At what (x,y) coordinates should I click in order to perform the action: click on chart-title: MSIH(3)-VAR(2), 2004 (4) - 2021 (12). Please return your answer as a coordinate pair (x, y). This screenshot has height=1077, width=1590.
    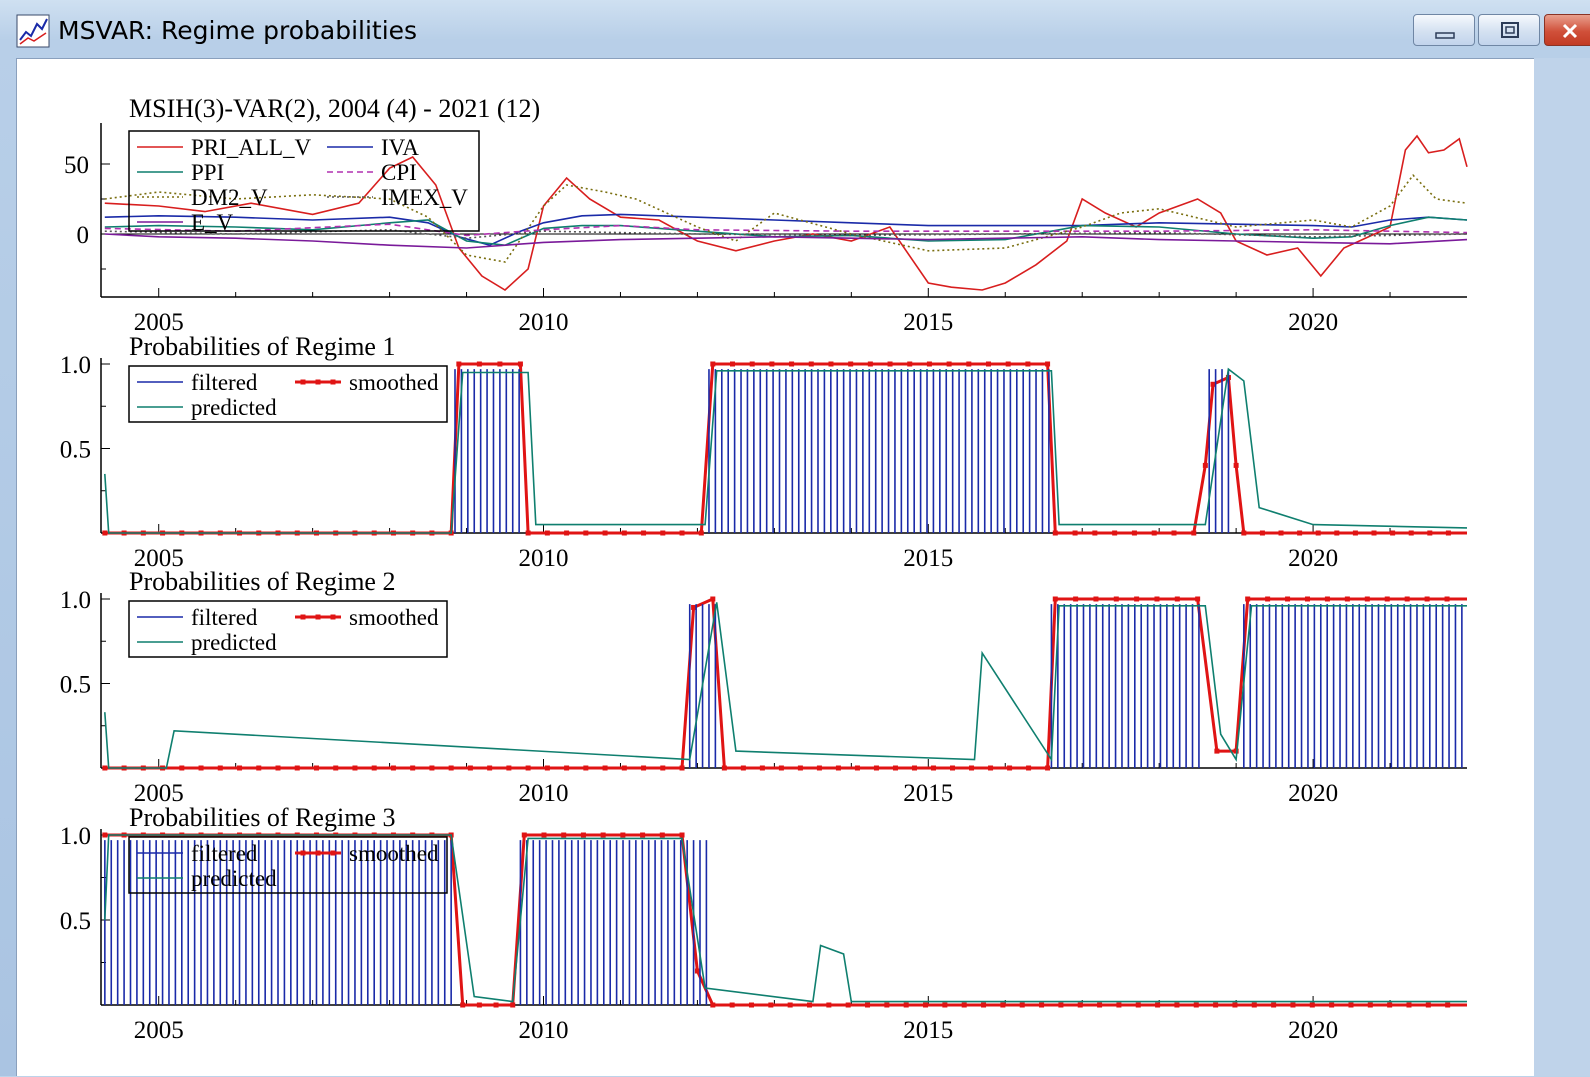
    Looking at the image, I should click on (334, 108).